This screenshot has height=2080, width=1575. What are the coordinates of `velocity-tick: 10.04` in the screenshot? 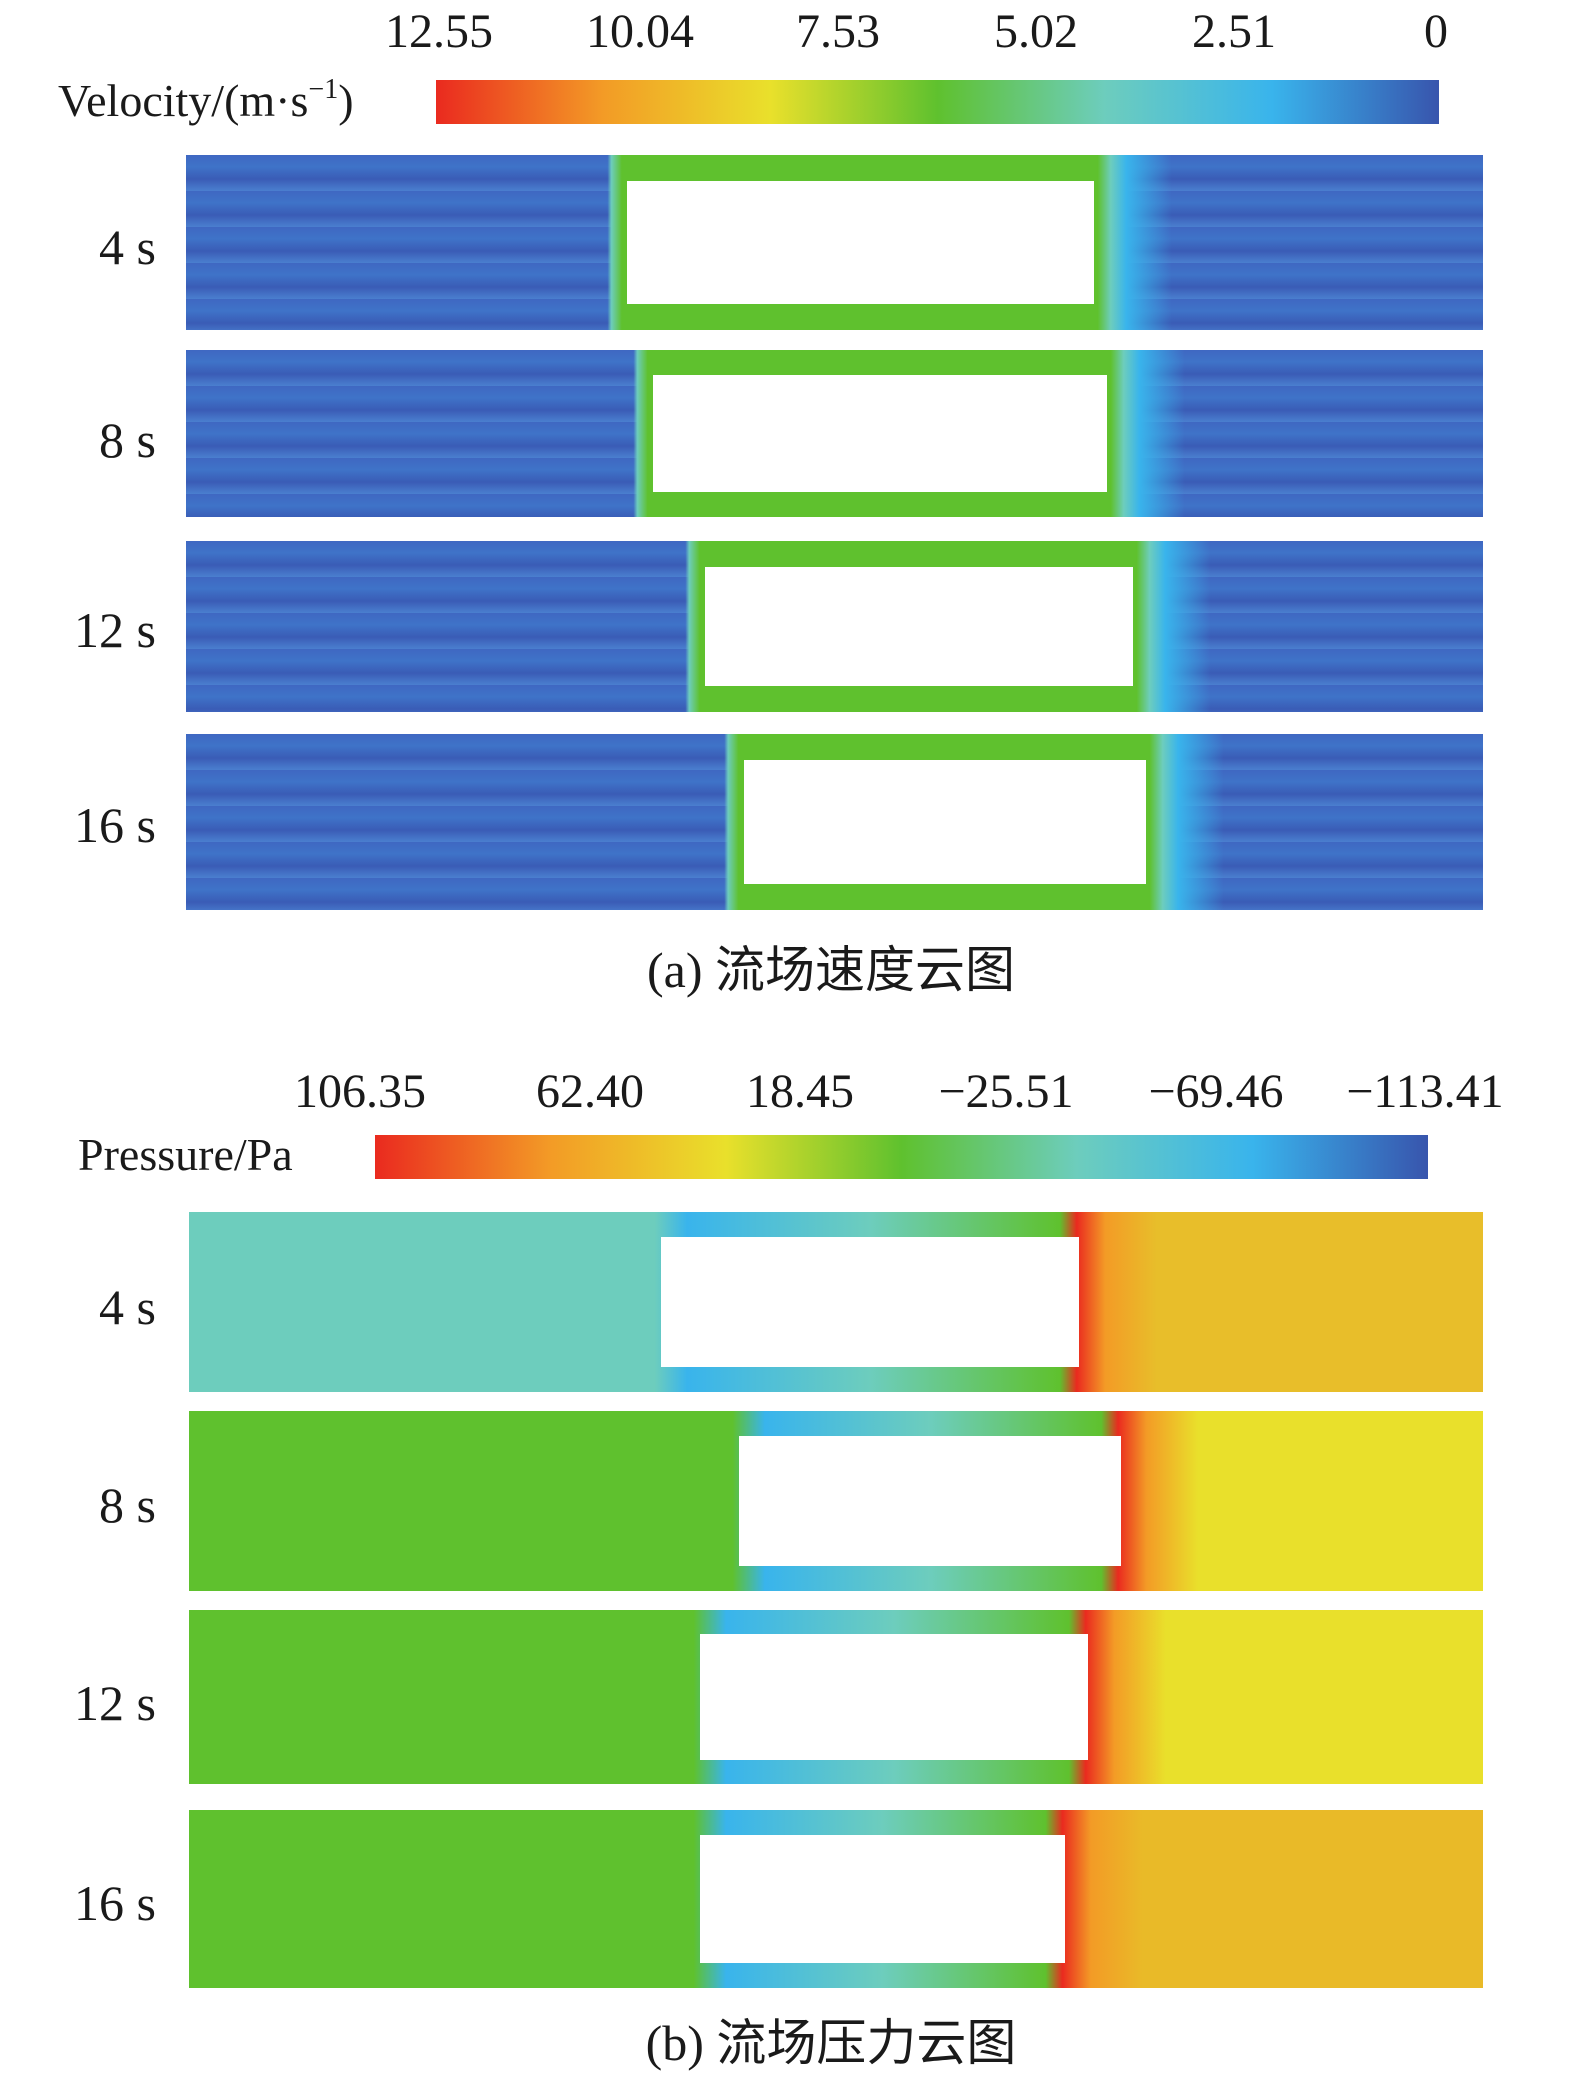 It's located at (640, 31).